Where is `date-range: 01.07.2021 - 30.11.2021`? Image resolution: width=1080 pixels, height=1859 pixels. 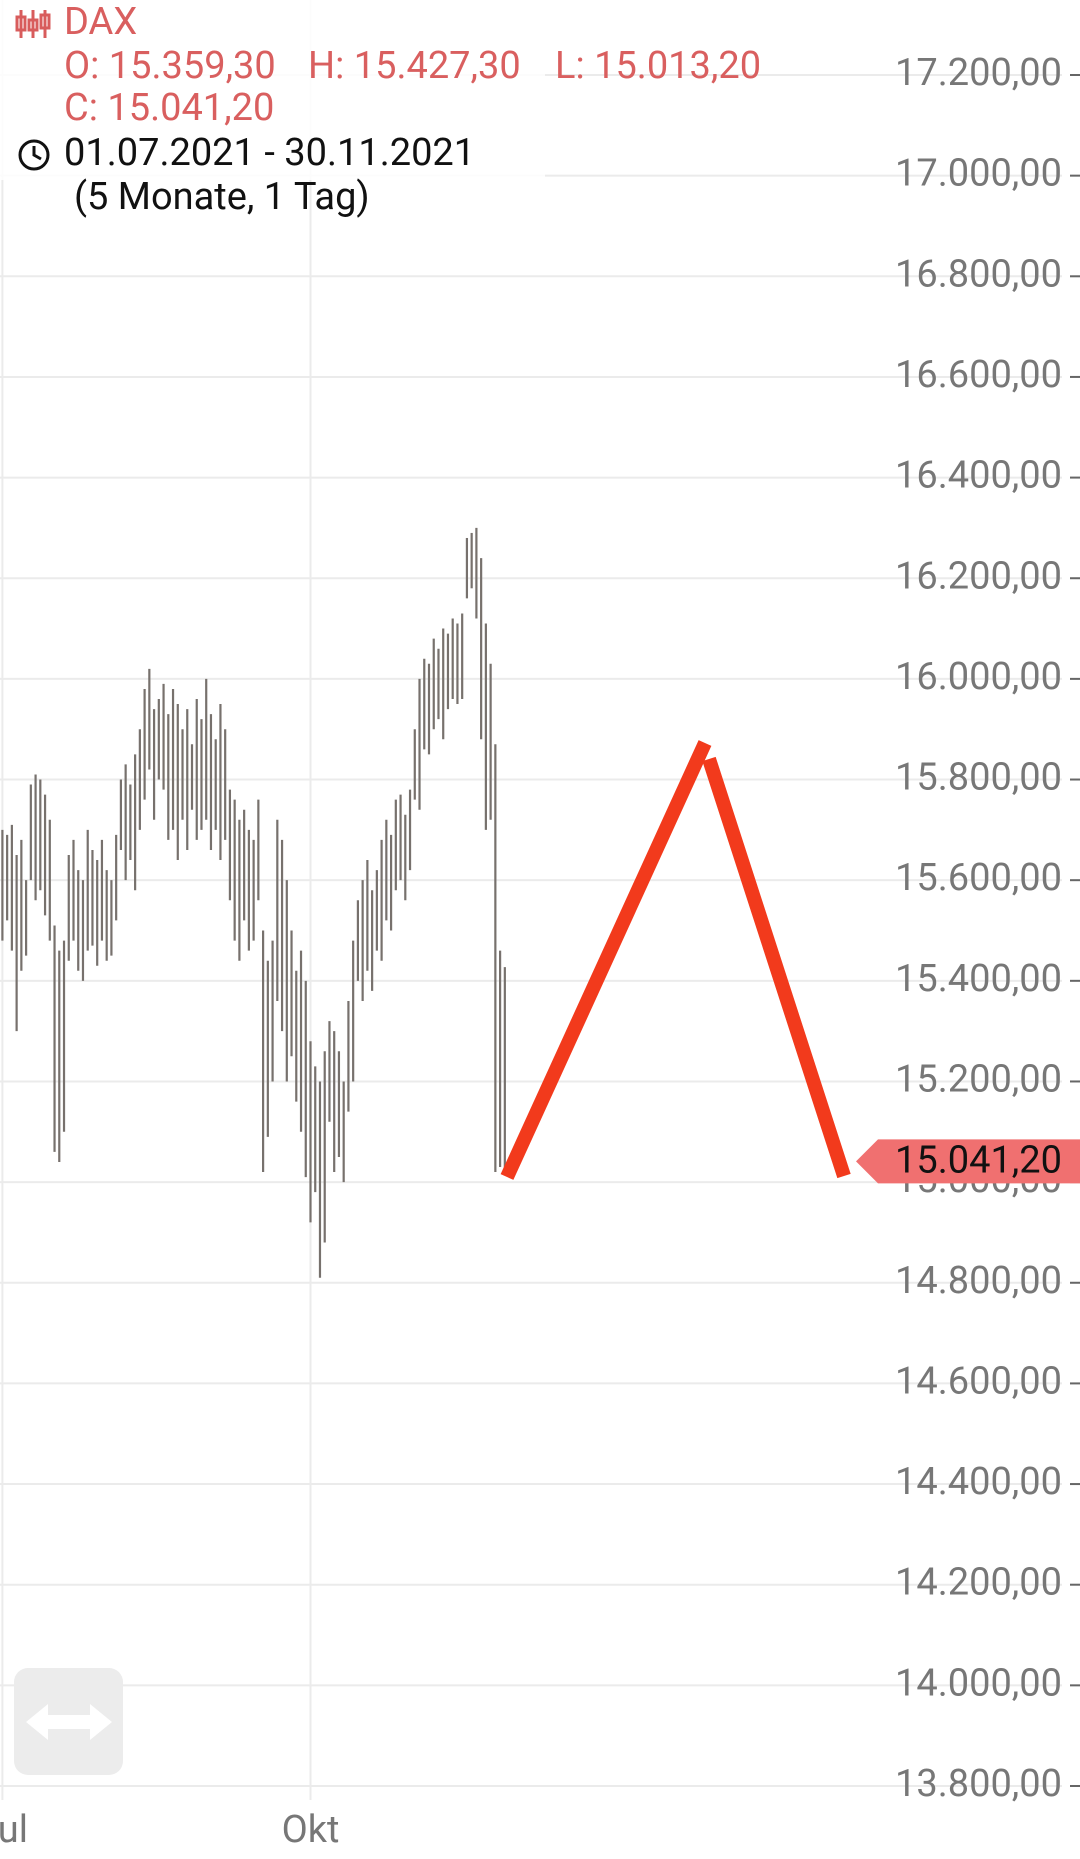 date-range: 01.07.2021 - 30.11.2021 is located at coordinates (269, 153).